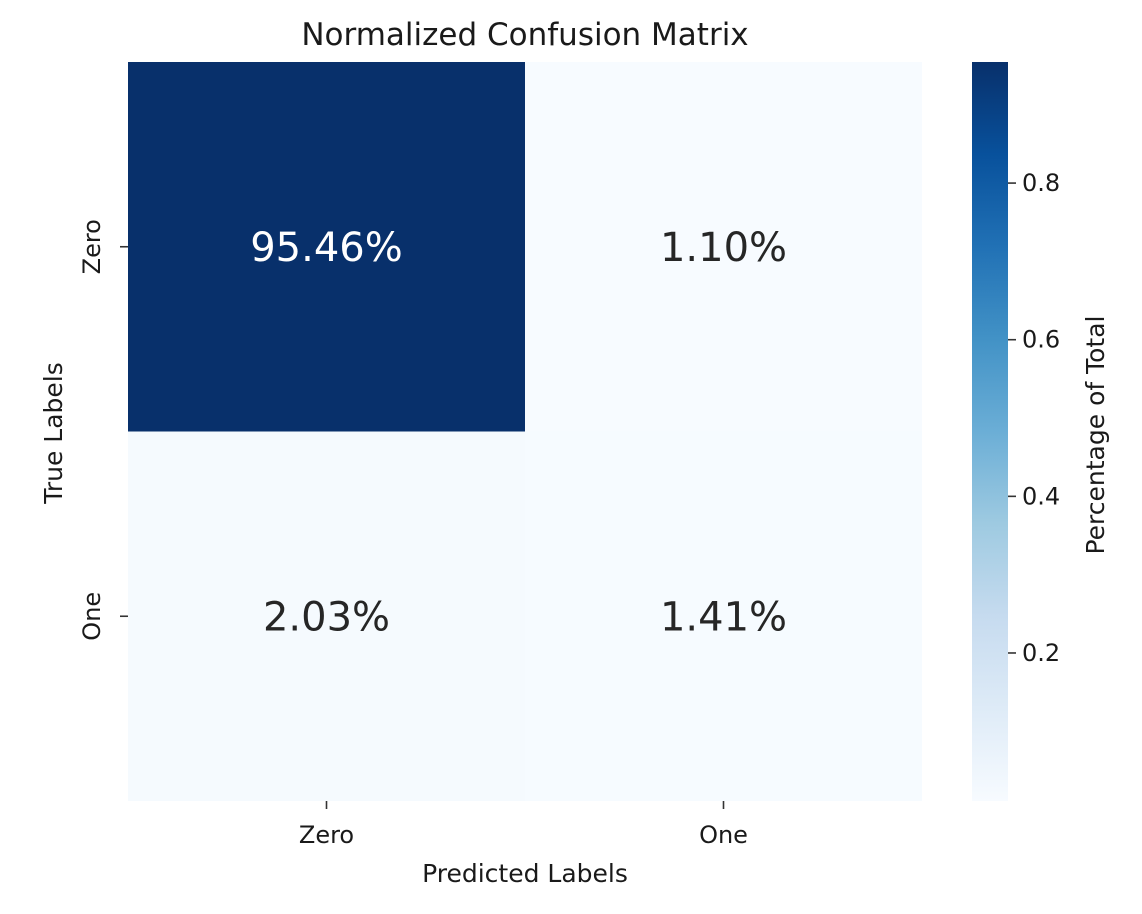  What do you see at coordinates (723, 835) in the screenshot?
I see `x-tick-label: One` at bounding box center [723, 835].